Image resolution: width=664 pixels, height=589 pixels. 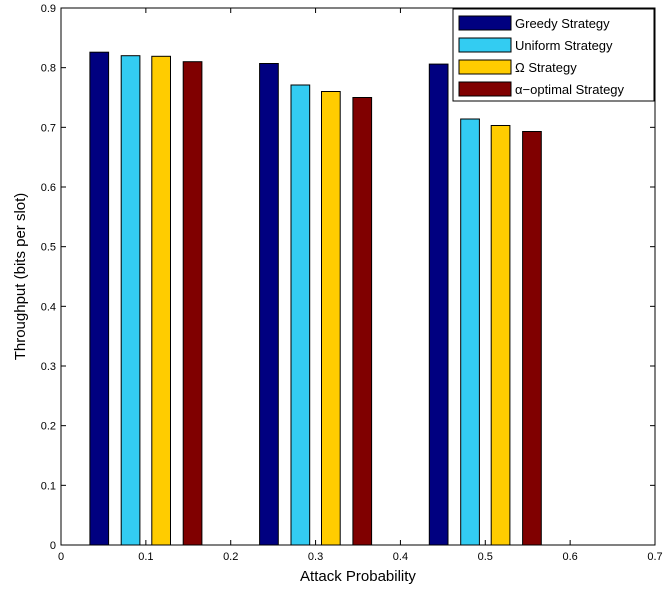 I want to click on y-tick-label: 0.1, so click(x=48, y=486).